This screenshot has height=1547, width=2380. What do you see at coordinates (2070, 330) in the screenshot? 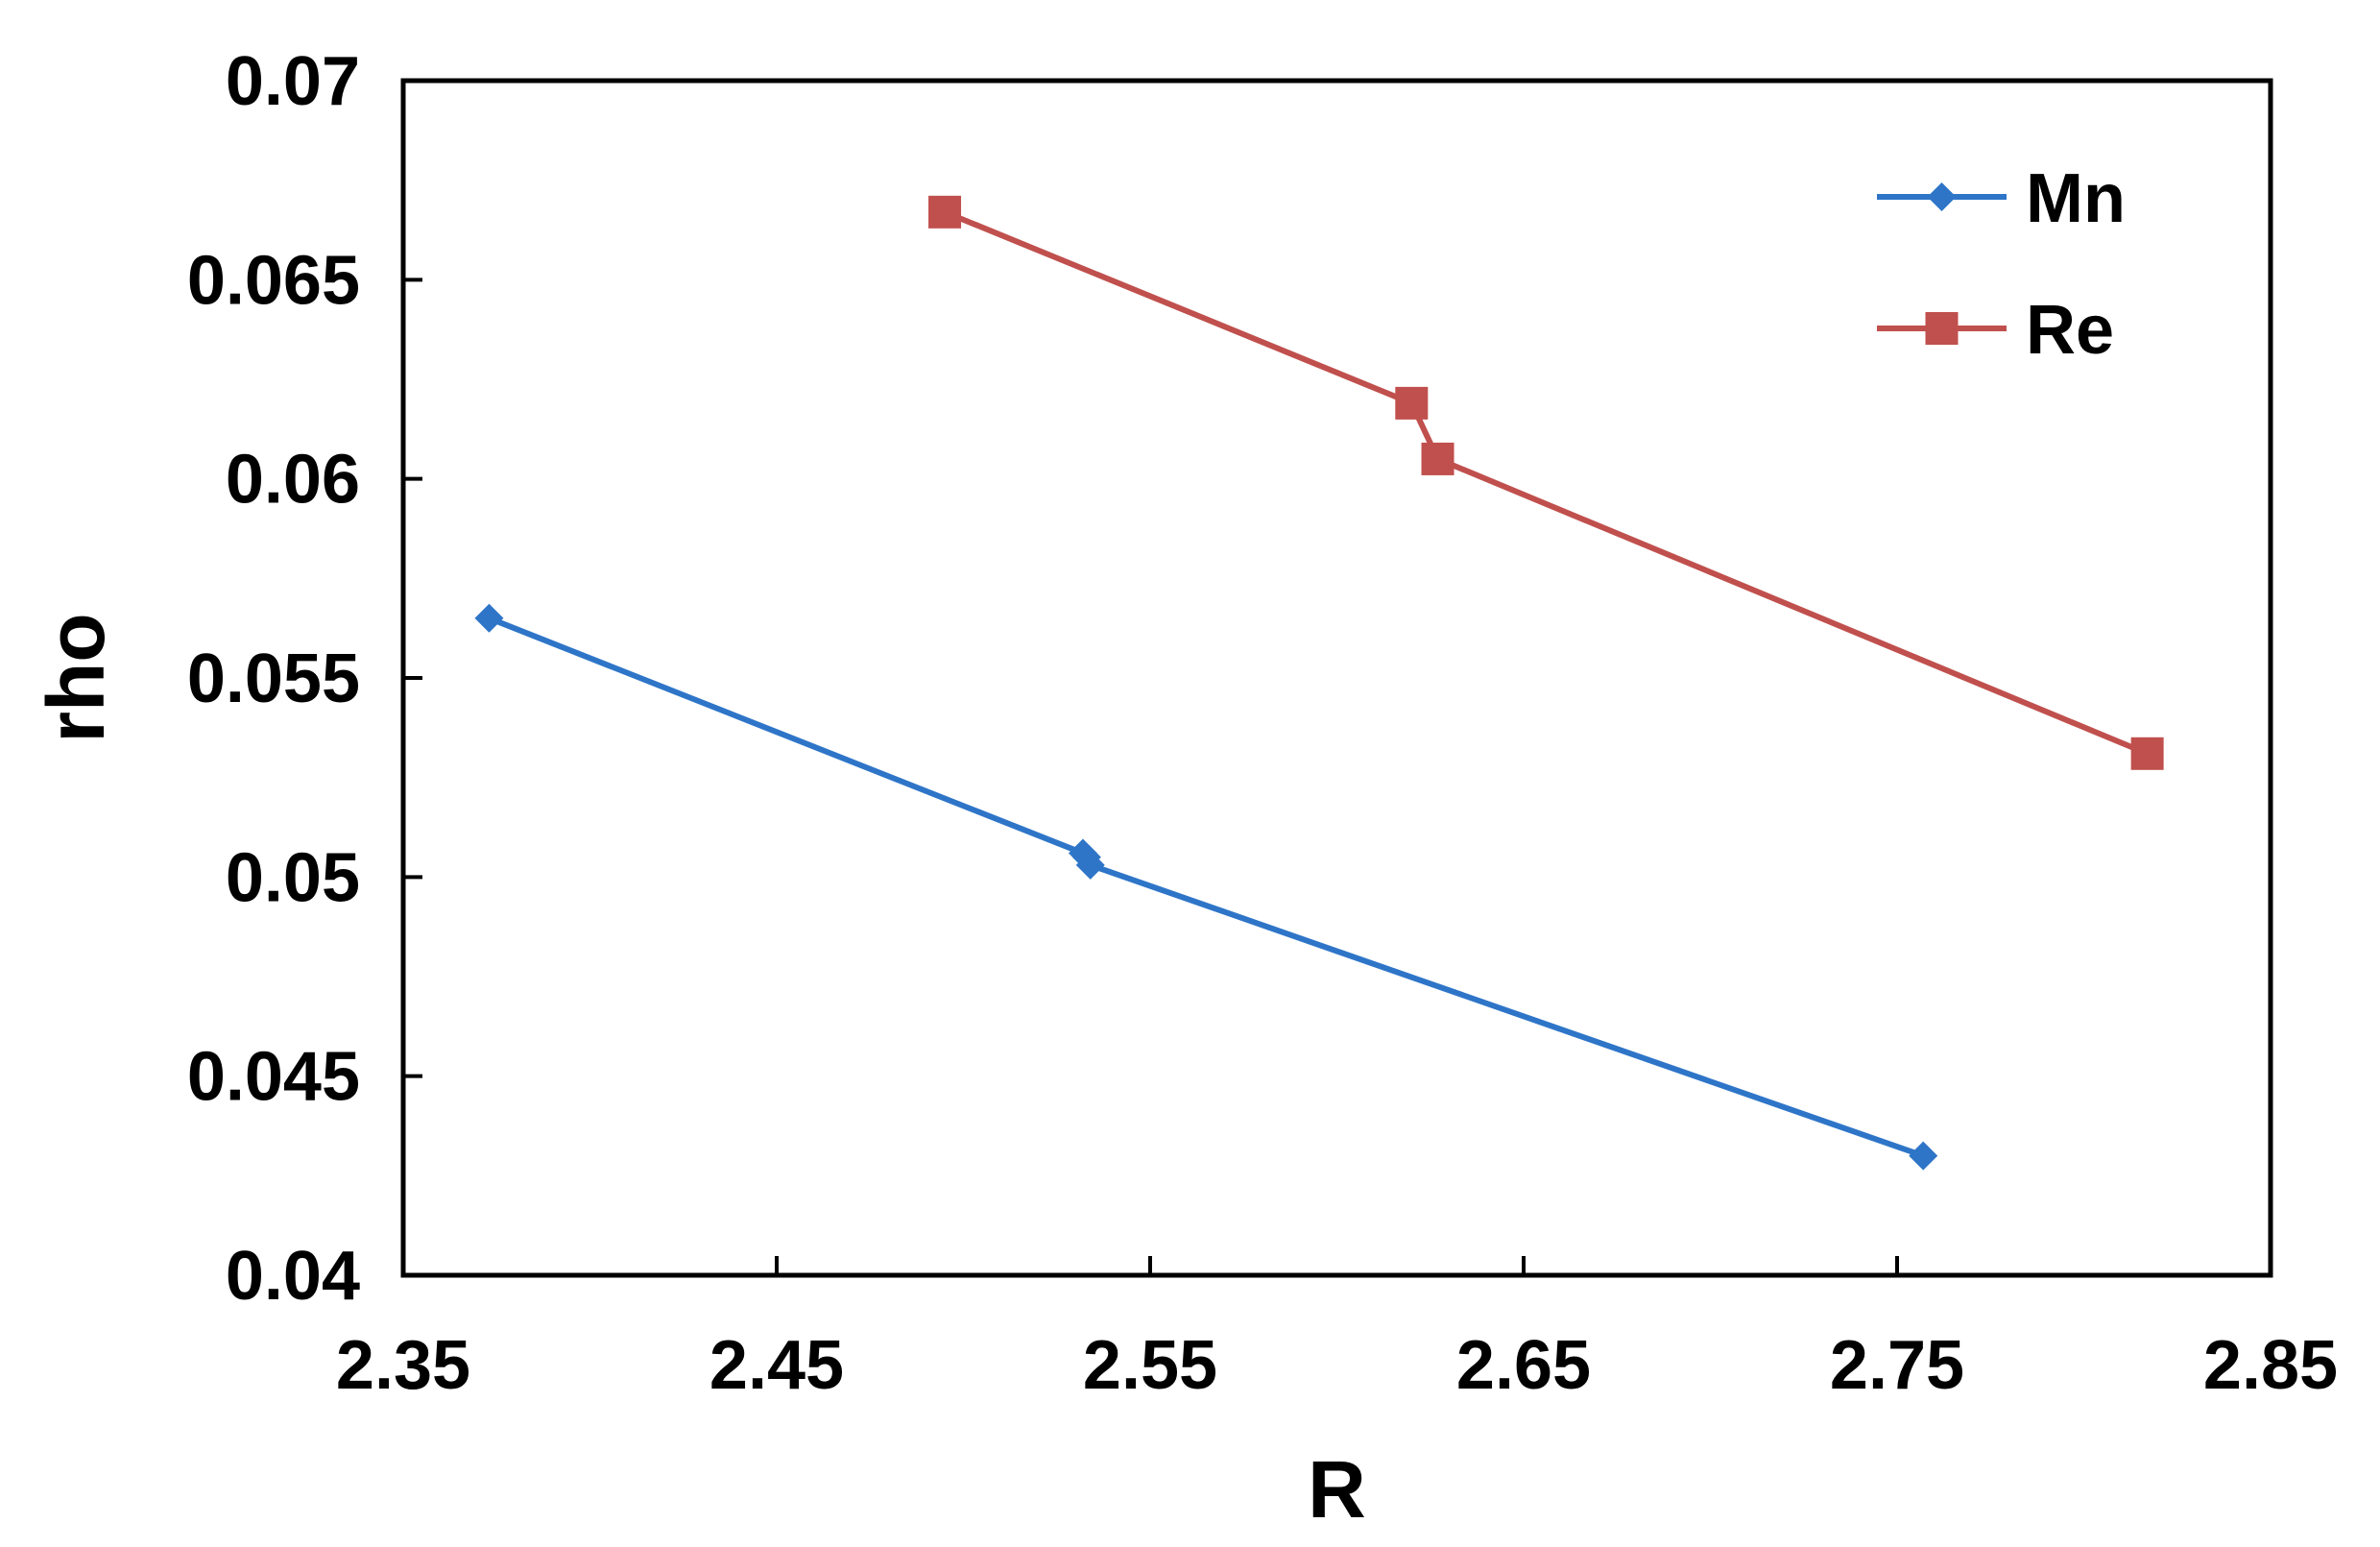
I see `legend-label-re: Re` at bounding box center [2070, 330].